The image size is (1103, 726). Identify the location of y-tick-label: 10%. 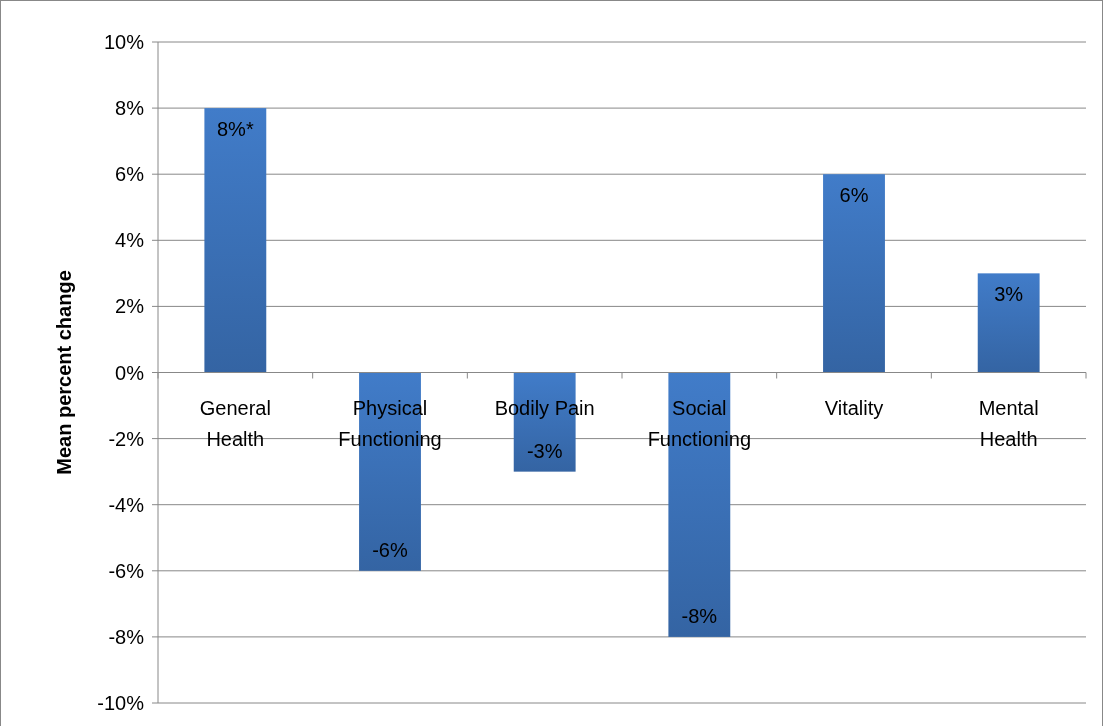
(124, 42).